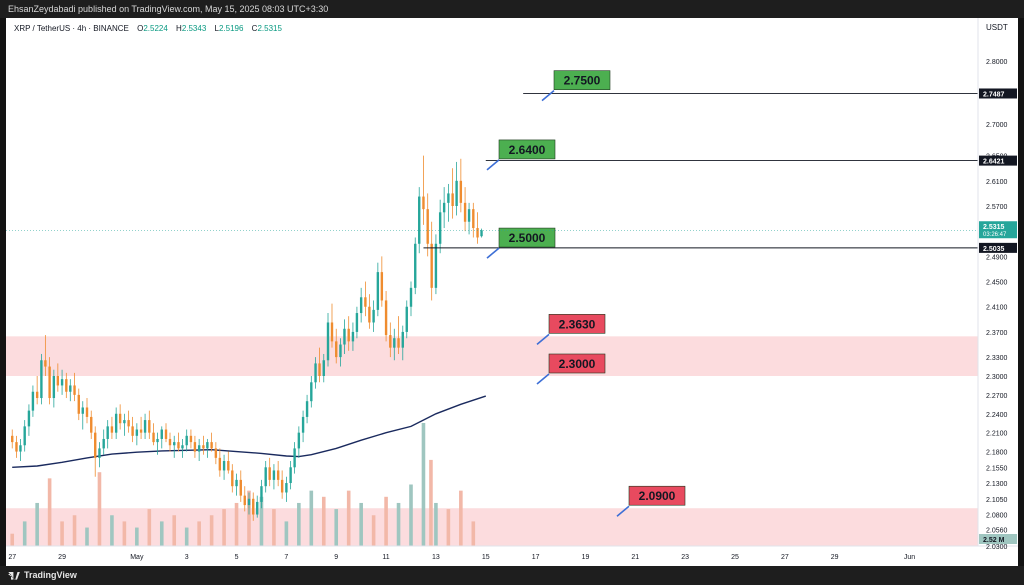  I want to click on y-tick-21: 2.0560, so click(997, 531).